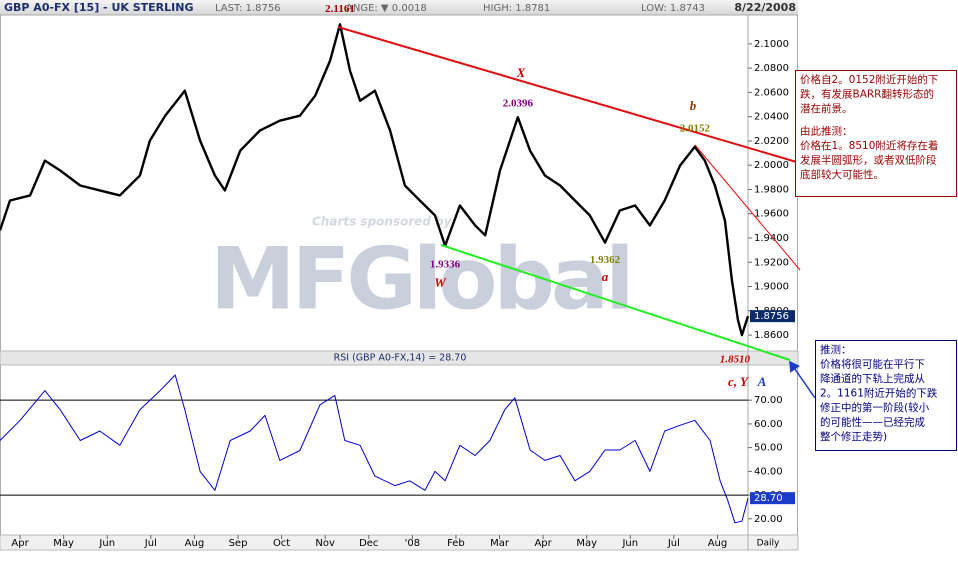 The width and height of the screenshot is (958, 573). I want to click on wave-label: A, so click(762, 381).